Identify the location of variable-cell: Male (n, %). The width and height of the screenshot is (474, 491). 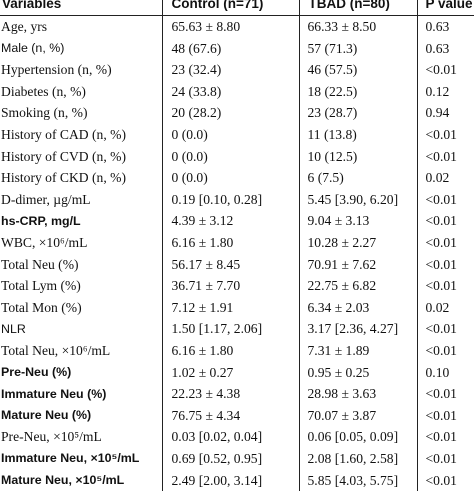
(81, 49).